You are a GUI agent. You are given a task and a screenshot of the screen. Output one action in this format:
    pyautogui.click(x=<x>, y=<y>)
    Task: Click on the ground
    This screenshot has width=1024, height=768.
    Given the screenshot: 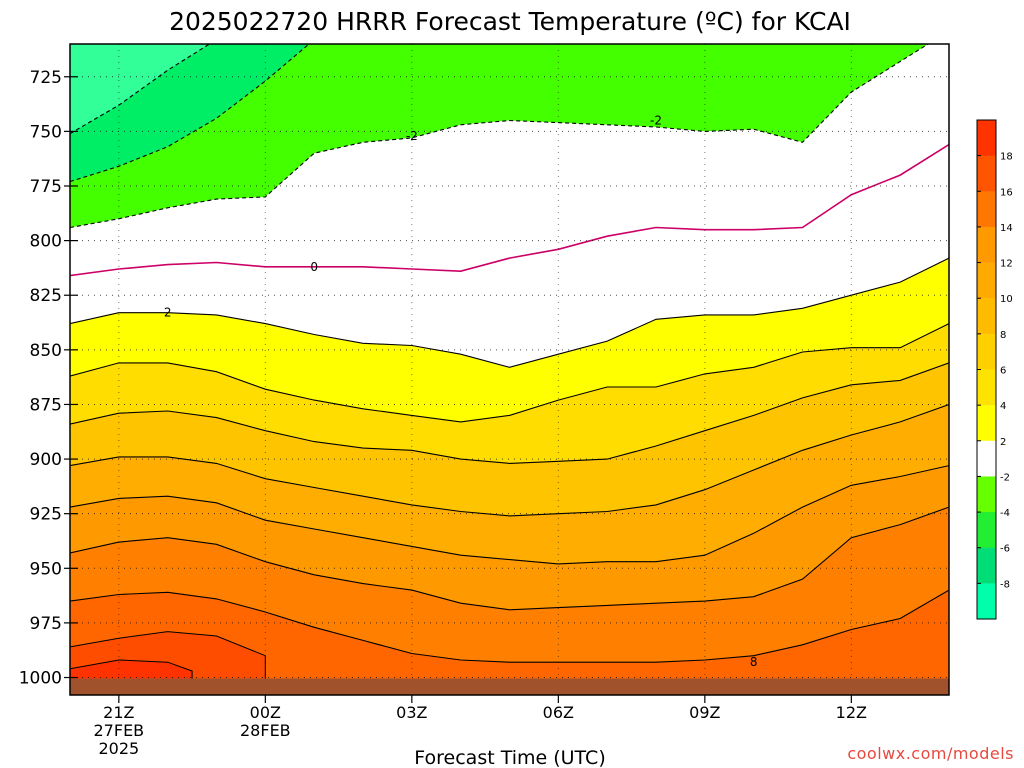 What is the action you would take?
    pyautogui.click(x=509, y=686)
    